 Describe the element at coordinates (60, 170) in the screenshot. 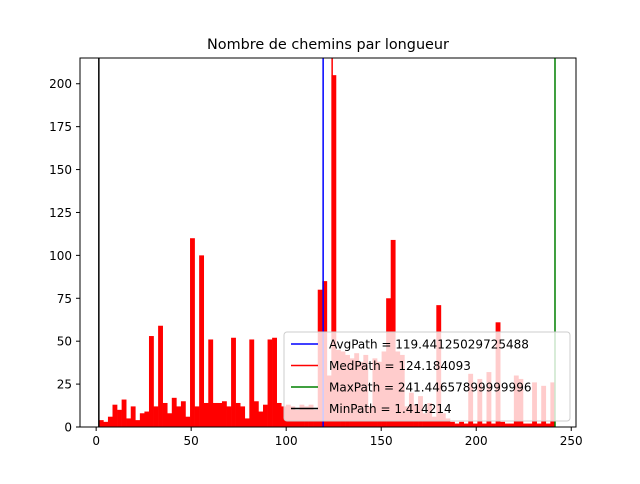

I see `y-tick-label: 150` at that location.